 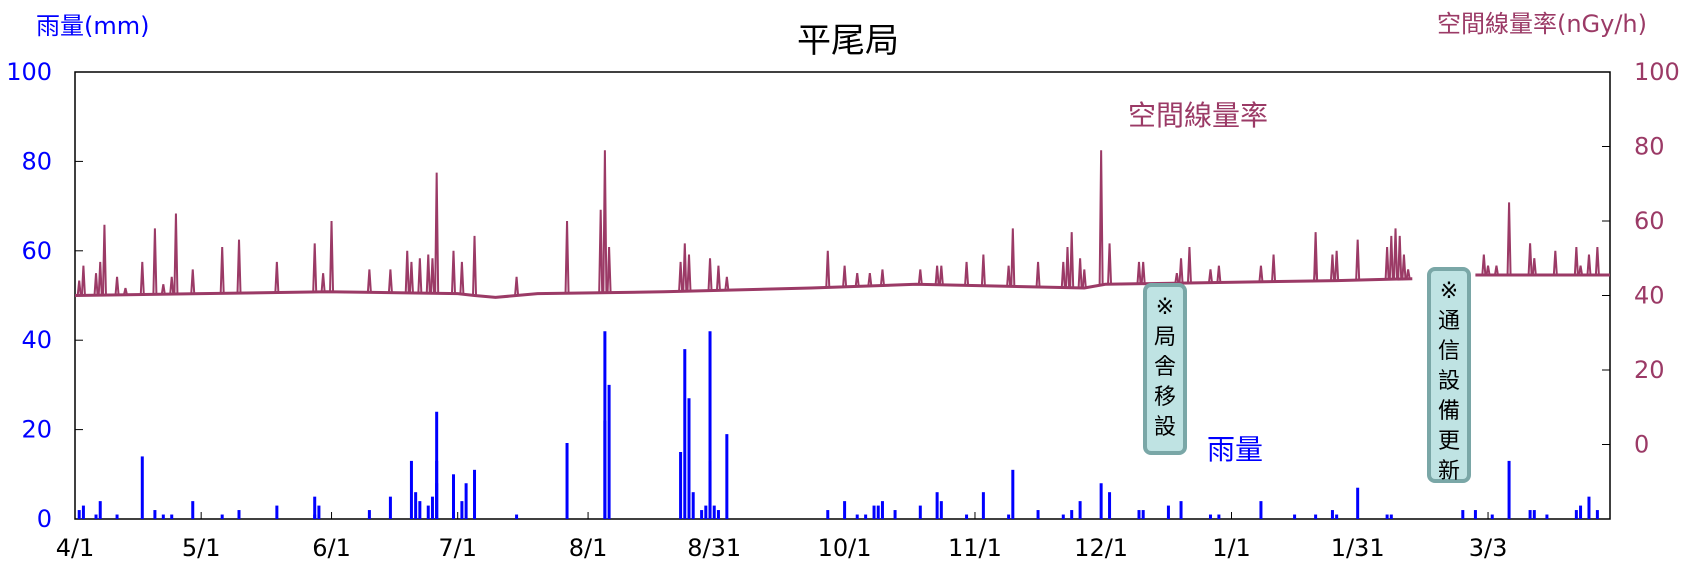 What do you see at coordinates (1235, 449) in the screenshot?
I see `rain-series-label: 雨量` at bounding box center [1235, 449].